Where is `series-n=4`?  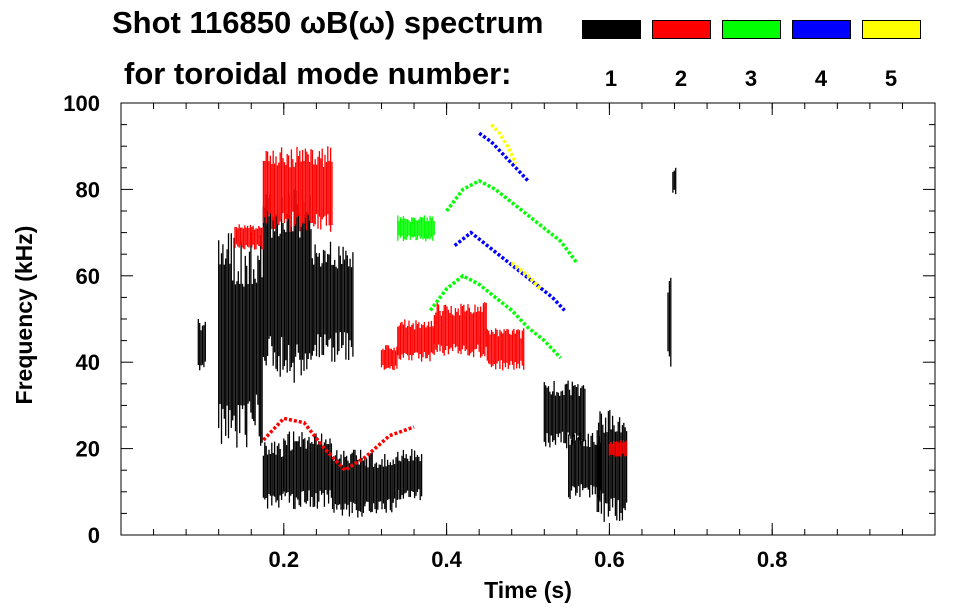 series-n=4 is located at coordinates (509, 221).